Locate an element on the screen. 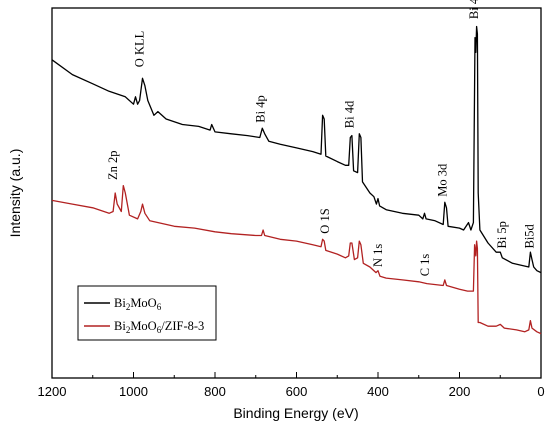  peak-label: Mo 3d is located at coordinates (443, 180).